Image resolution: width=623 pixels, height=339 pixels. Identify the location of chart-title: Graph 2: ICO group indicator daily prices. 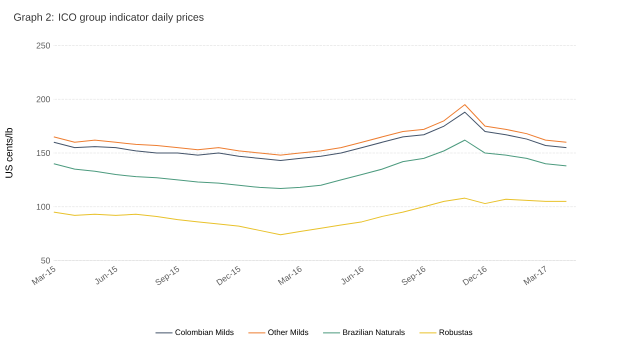
(109, 18).